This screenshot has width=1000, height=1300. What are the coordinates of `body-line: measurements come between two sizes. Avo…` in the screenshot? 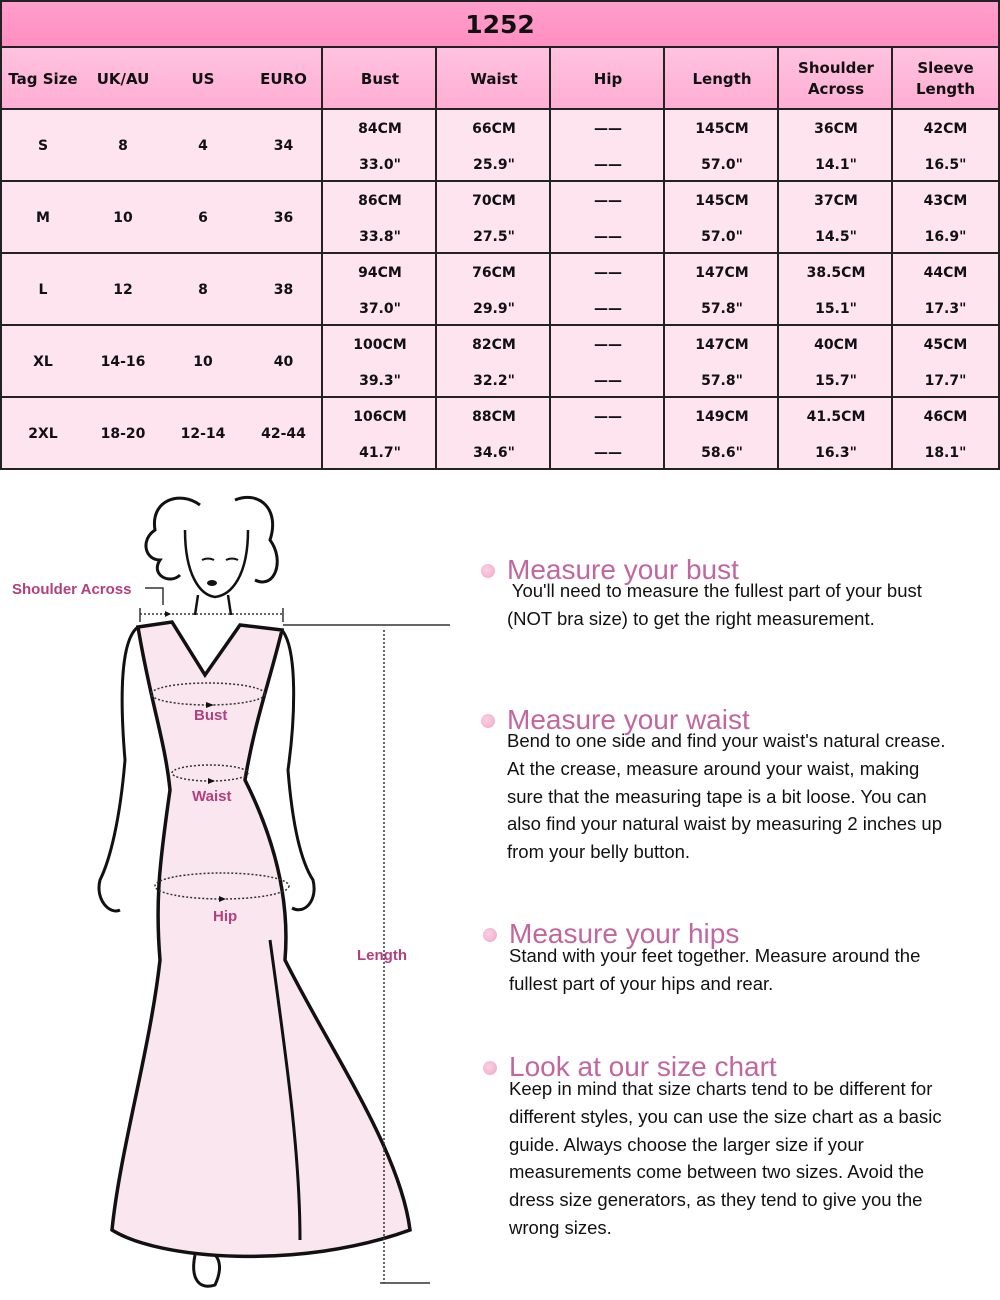 It's located at (717, 1172).